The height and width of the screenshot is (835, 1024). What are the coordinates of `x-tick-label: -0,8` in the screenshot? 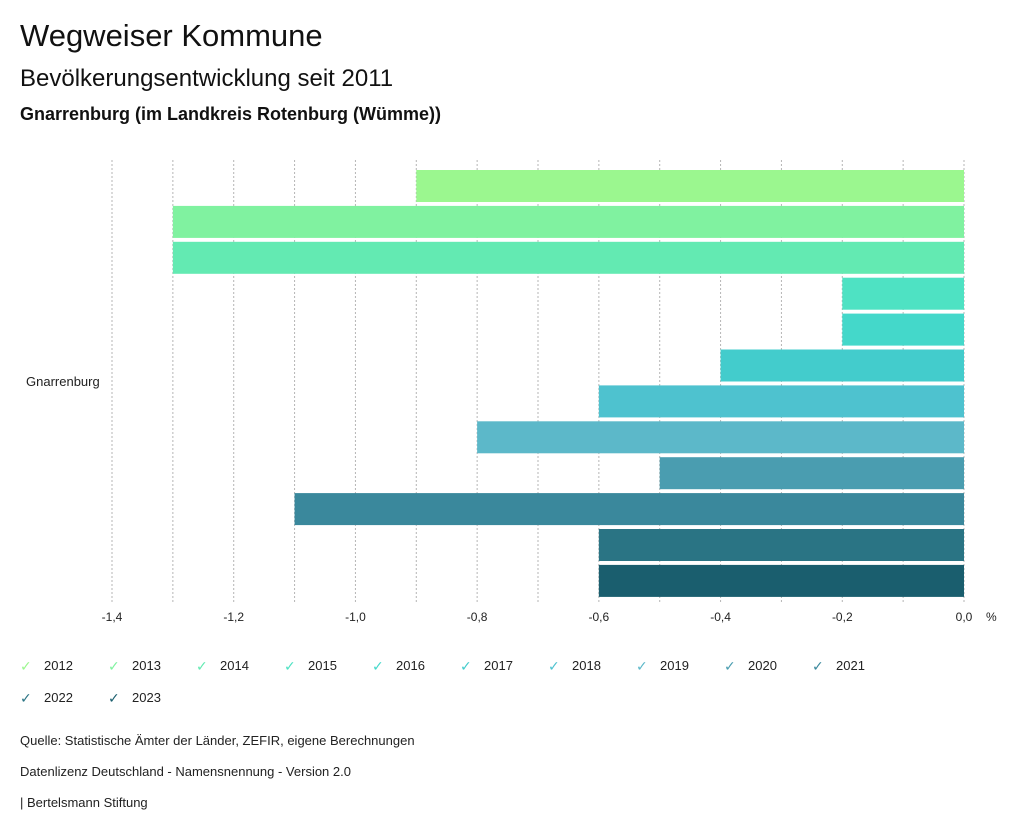 It's located at (477, 617).